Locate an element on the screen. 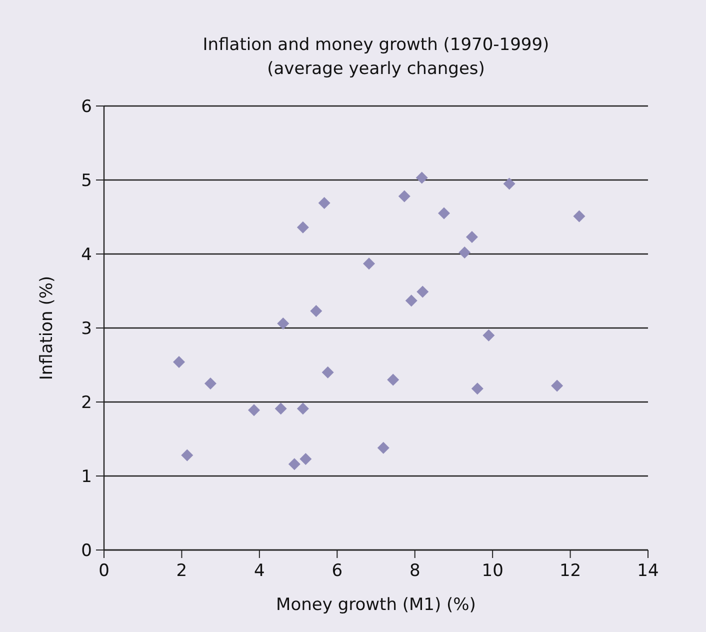  y-tick-label: 0 is located at coordinates (86, 550).